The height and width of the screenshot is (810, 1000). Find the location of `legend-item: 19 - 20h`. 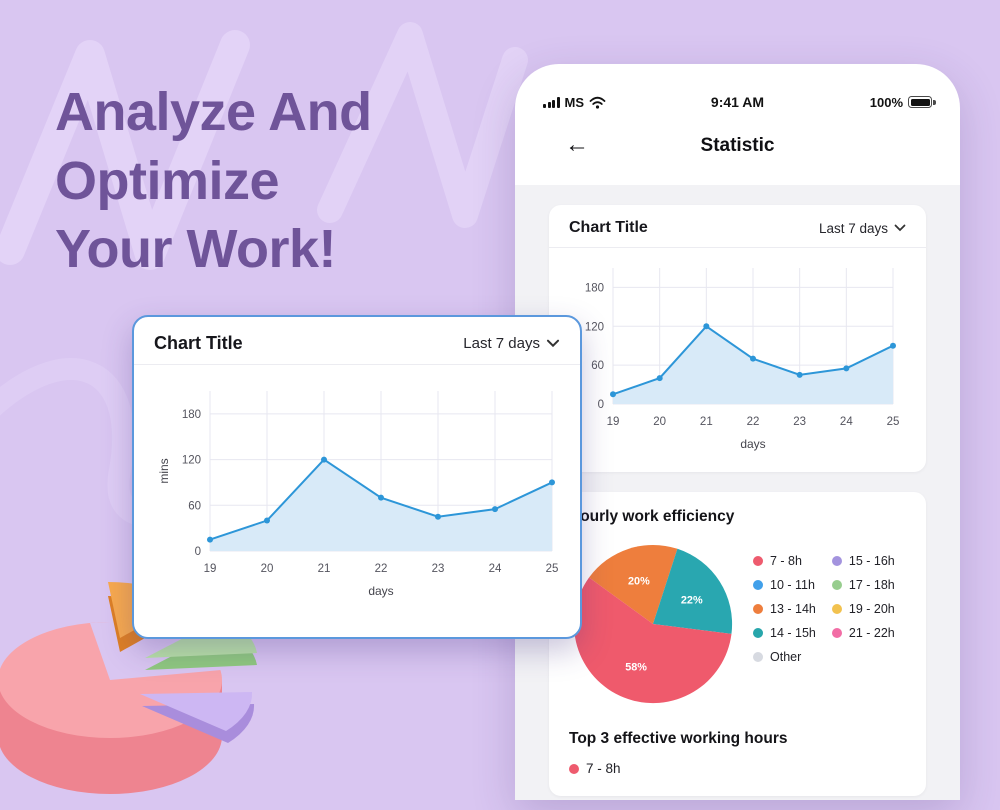

legend-item: 19 - 20h is located at coordinates (863, 609).